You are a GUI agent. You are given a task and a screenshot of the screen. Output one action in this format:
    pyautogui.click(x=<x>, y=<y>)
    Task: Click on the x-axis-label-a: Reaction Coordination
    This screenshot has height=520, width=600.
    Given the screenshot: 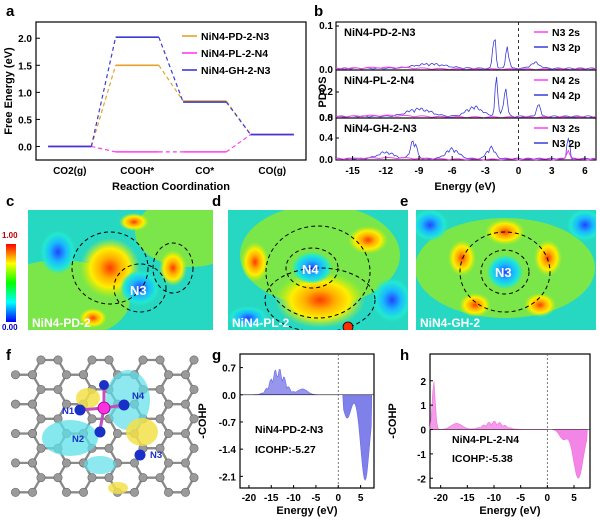 What is the action you would take?
    pyautogui.click(x=171, y=187)
    